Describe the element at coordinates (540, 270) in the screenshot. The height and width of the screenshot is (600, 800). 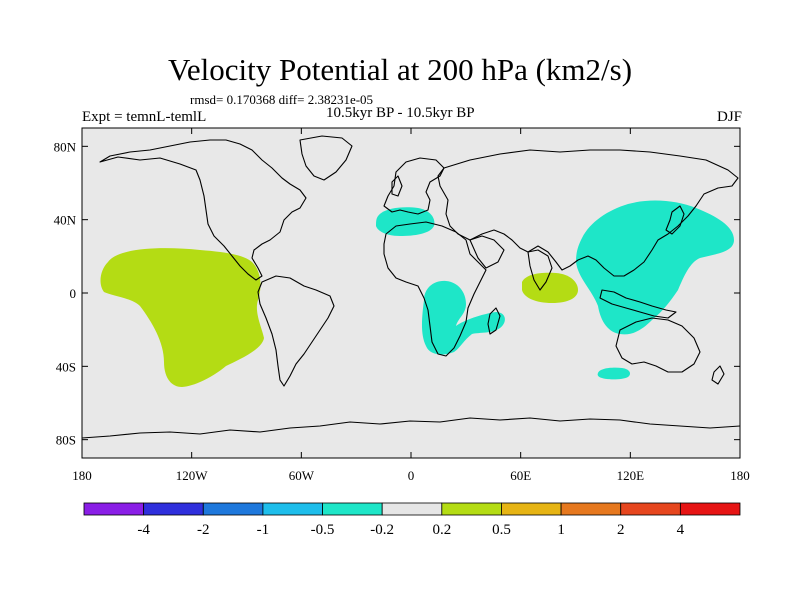
I see `coast-india` at that location.